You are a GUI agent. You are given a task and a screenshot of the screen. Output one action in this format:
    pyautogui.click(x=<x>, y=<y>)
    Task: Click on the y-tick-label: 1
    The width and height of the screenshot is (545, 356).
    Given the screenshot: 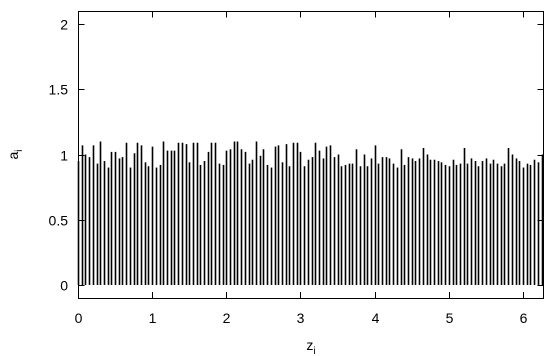 What is the action you would take?
    pyautogui.click(x=64, y=156)
    